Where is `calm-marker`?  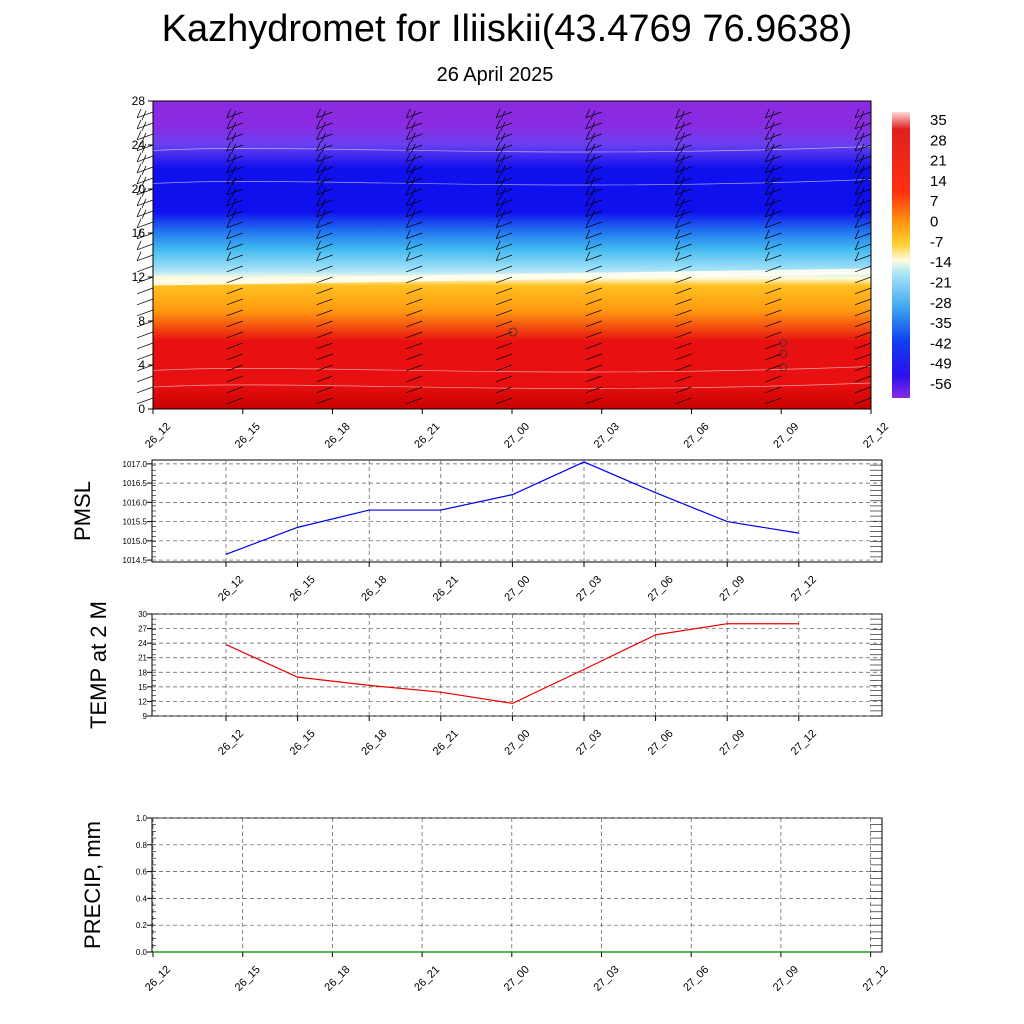
calm-marker is located at coordinates (783, 343).